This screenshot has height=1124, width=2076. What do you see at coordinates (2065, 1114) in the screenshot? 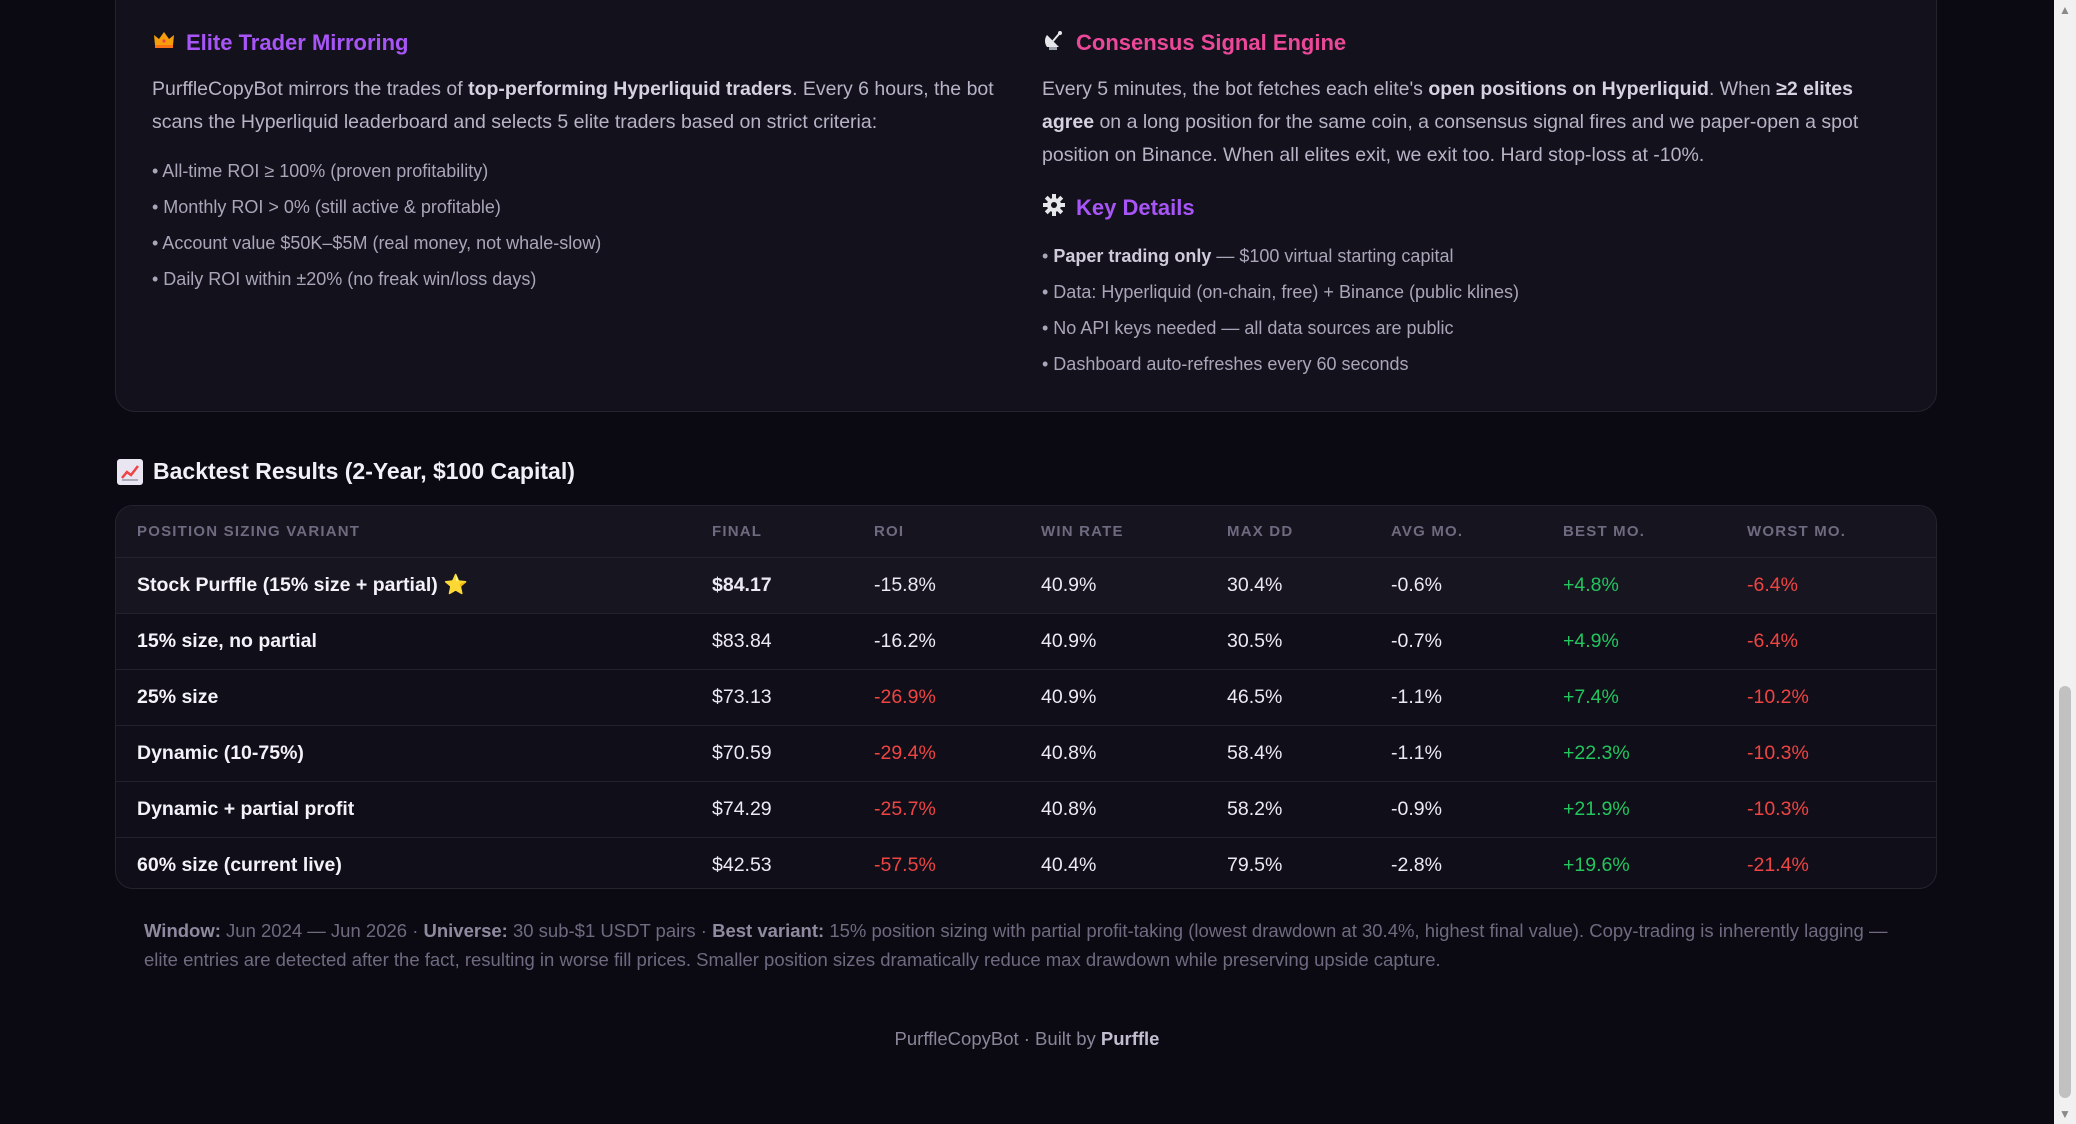
I see `scroll-down-arrow-icon: ▼` at bounding box center [2065, 1114].